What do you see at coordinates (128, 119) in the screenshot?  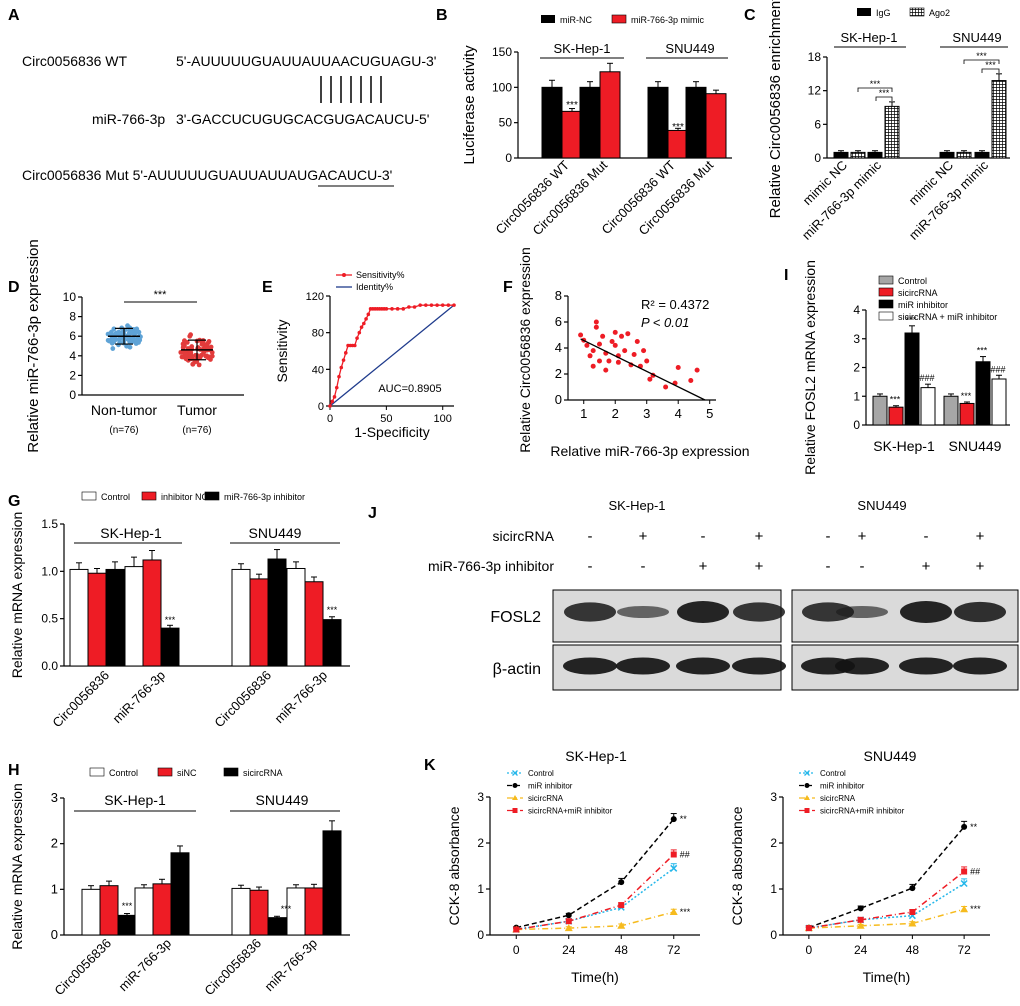 I see `mir-label: miR-766-3p` at bounding box center [128, 119].